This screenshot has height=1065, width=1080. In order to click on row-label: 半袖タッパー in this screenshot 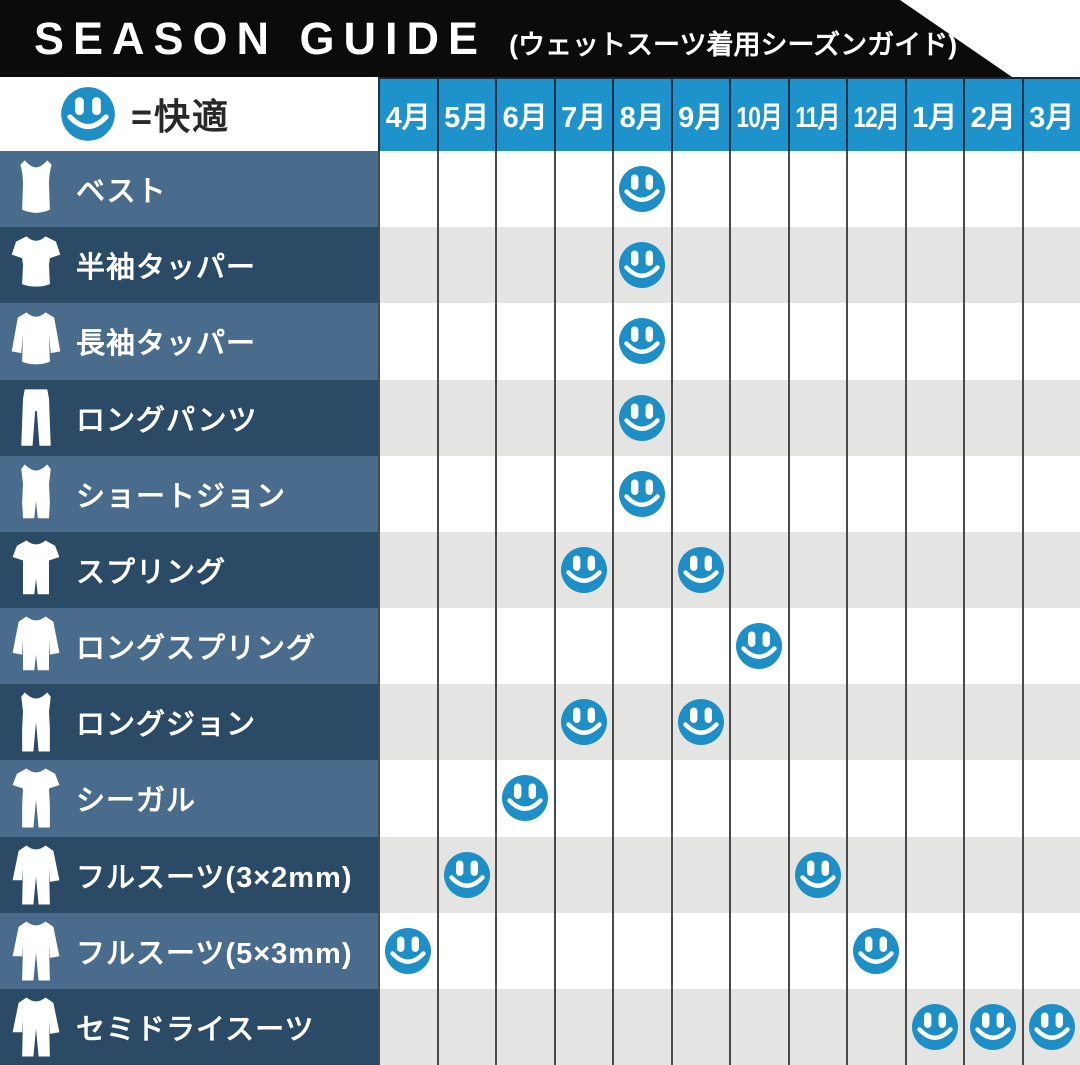, I will do `click(166, 268)`.